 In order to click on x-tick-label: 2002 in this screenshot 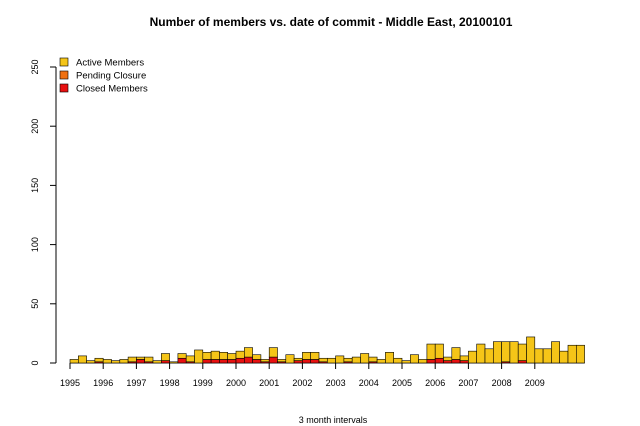, I will do `click(302, 383)`.